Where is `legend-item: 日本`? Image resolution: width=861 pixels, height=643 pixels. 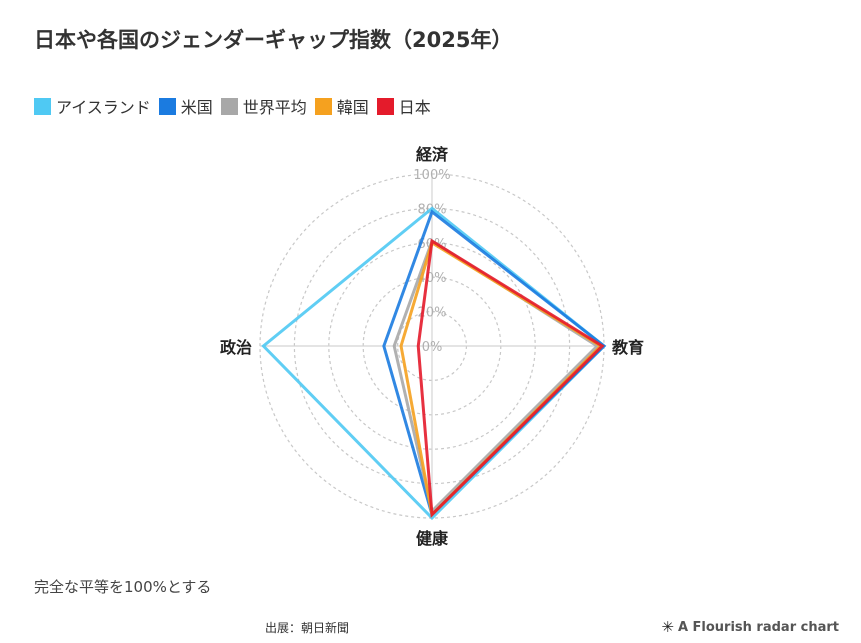 legend-item: 日本 is located at coordinates (403, 106).